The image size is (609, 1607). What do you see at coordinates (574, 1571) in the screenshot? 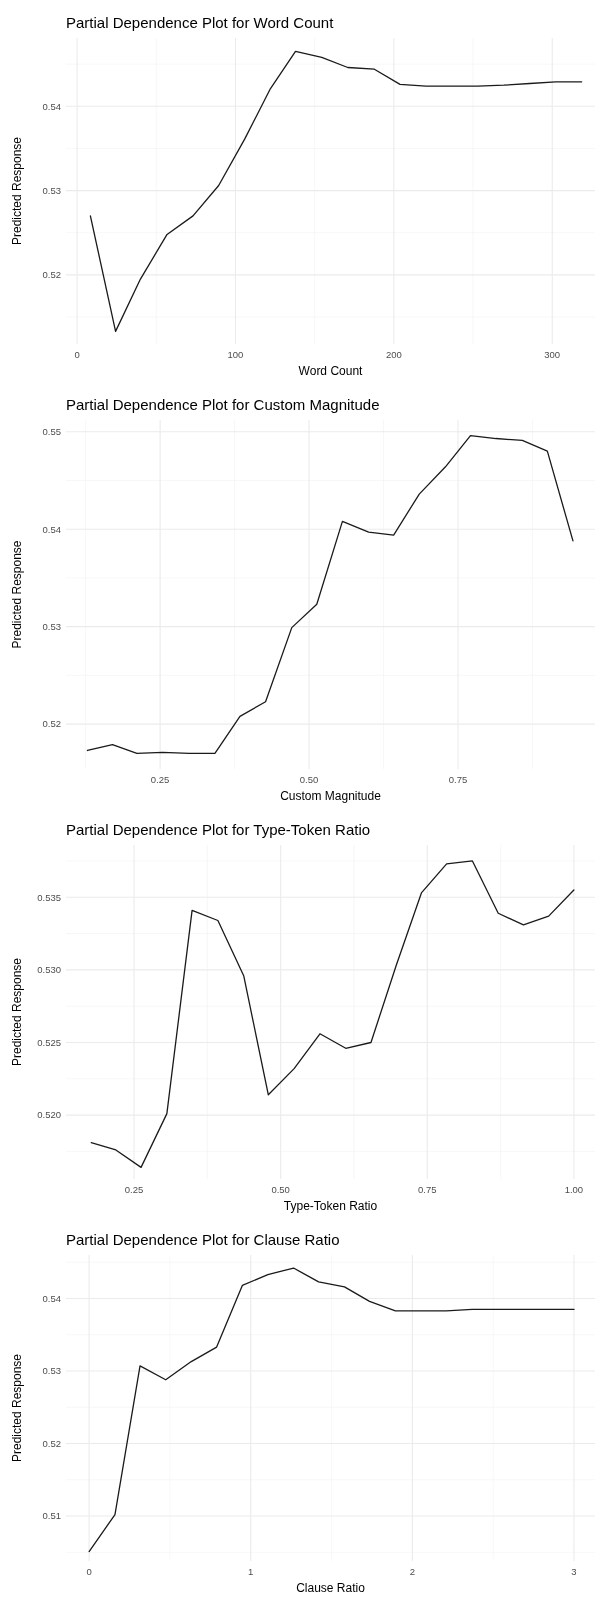
I see `x-tick-label: 3` at bounding box center [574, 1571].